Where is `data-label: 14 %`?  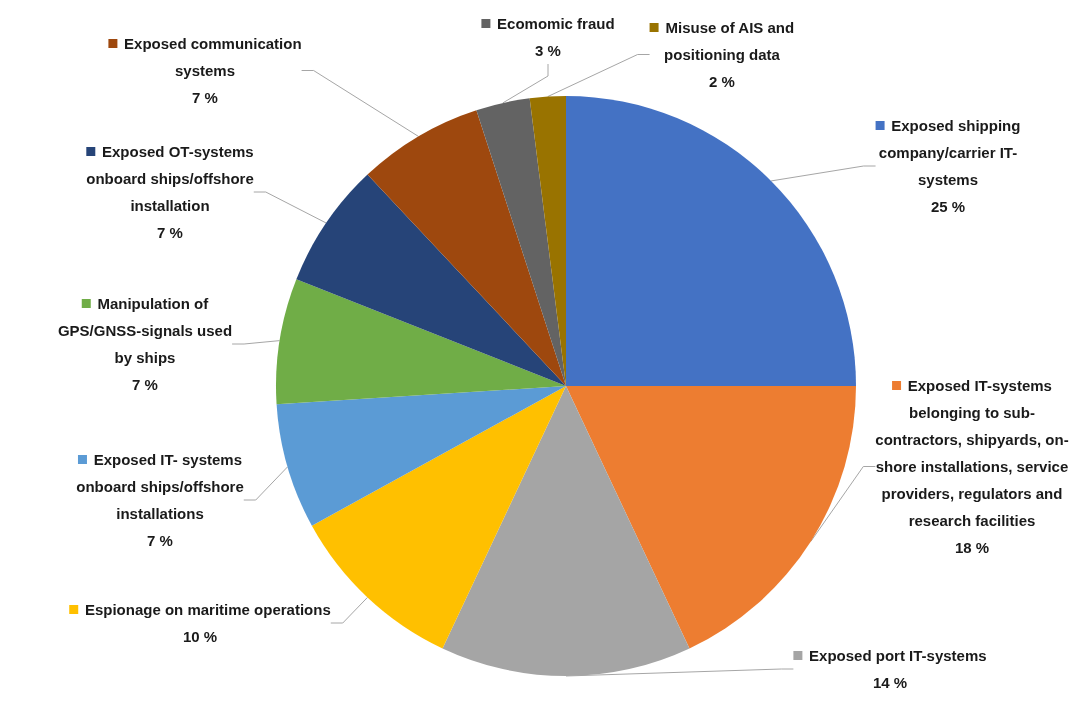
data-label: 14 % is located at coordinates (890, 682).